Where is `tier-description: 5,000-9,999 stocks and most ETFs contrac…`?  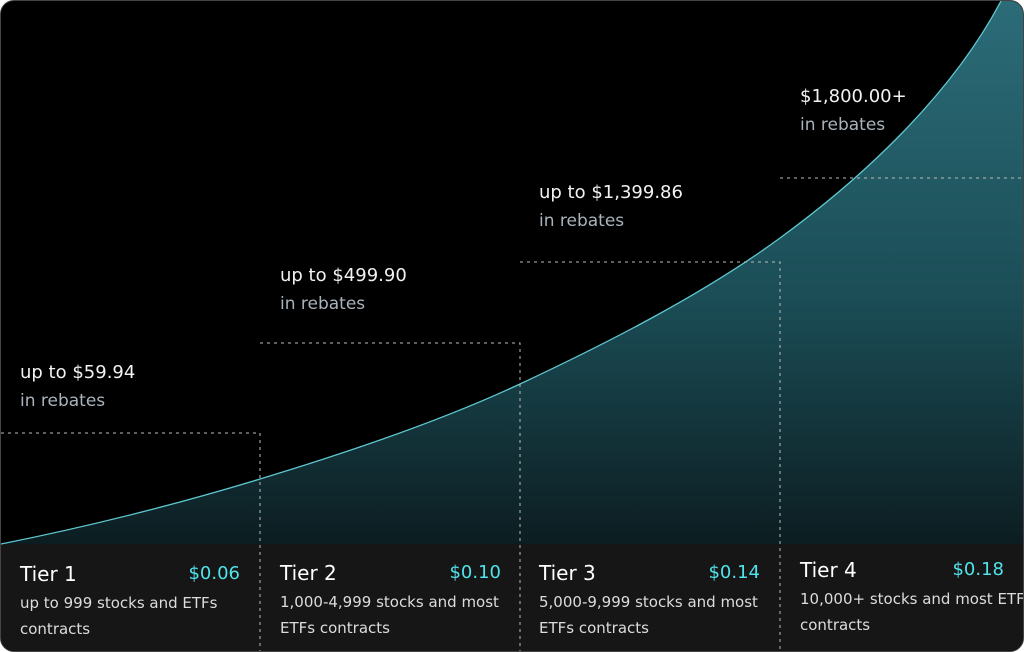
tier-description: 5,000-9,999 stocks and most ETFs contrac… is located at coordinates (648, 615).